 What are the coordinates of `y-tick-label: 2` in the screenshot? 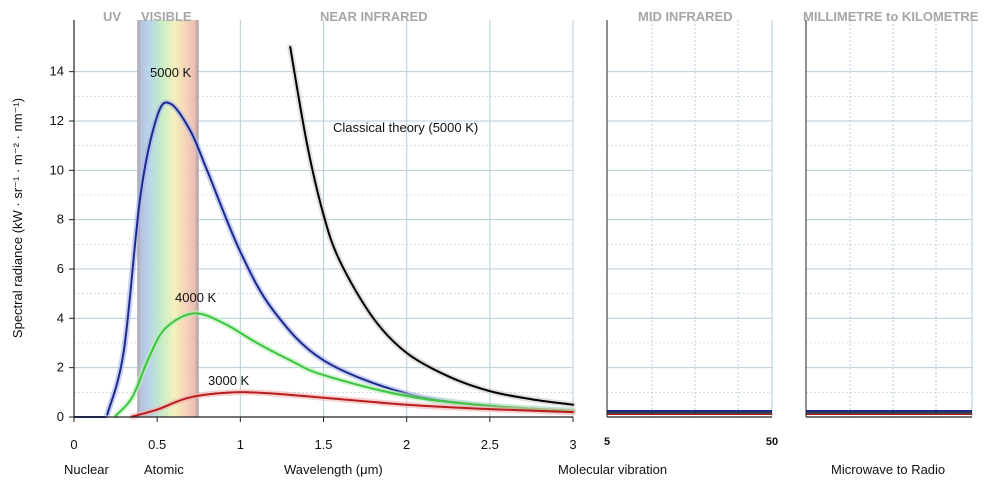 It's located at (60, 367).